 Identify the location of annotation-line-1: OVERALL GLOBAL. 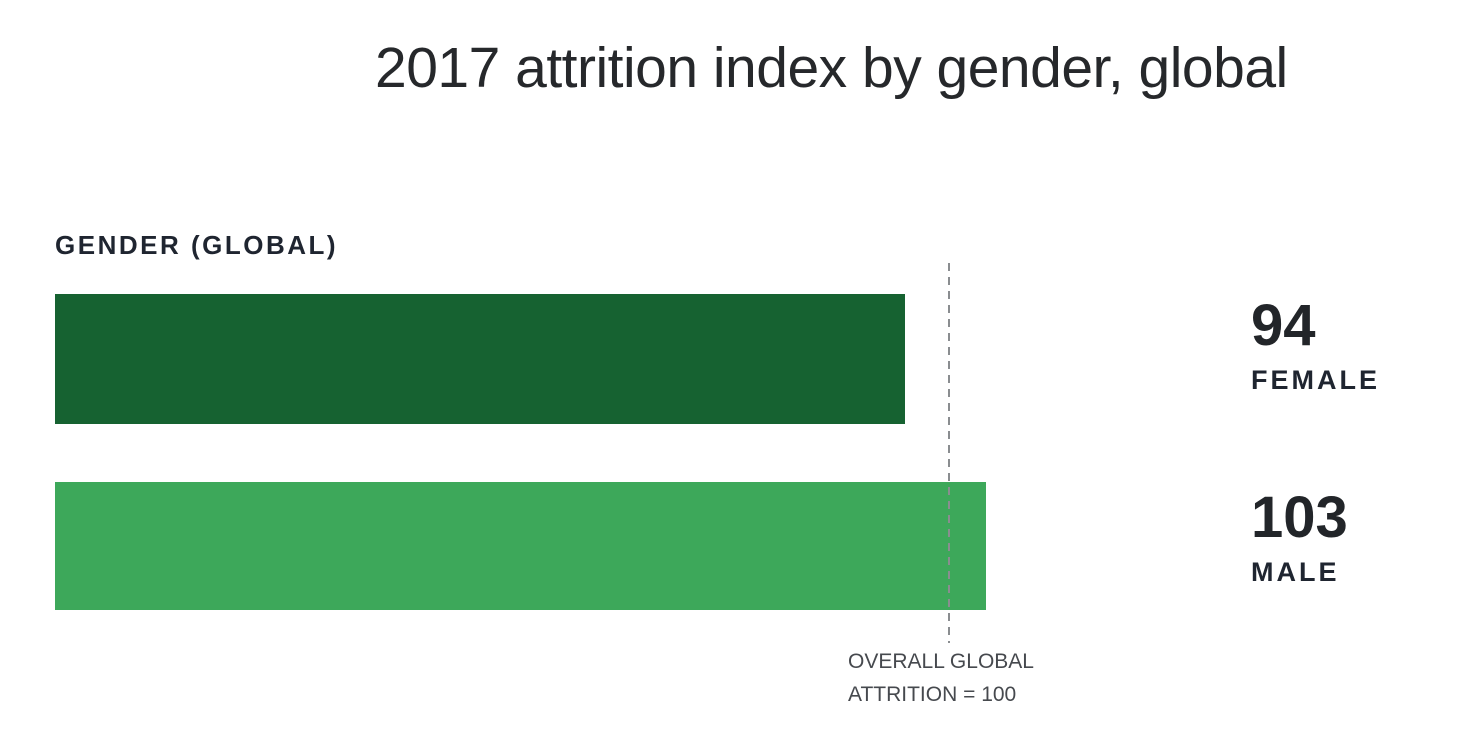
(941, 661).